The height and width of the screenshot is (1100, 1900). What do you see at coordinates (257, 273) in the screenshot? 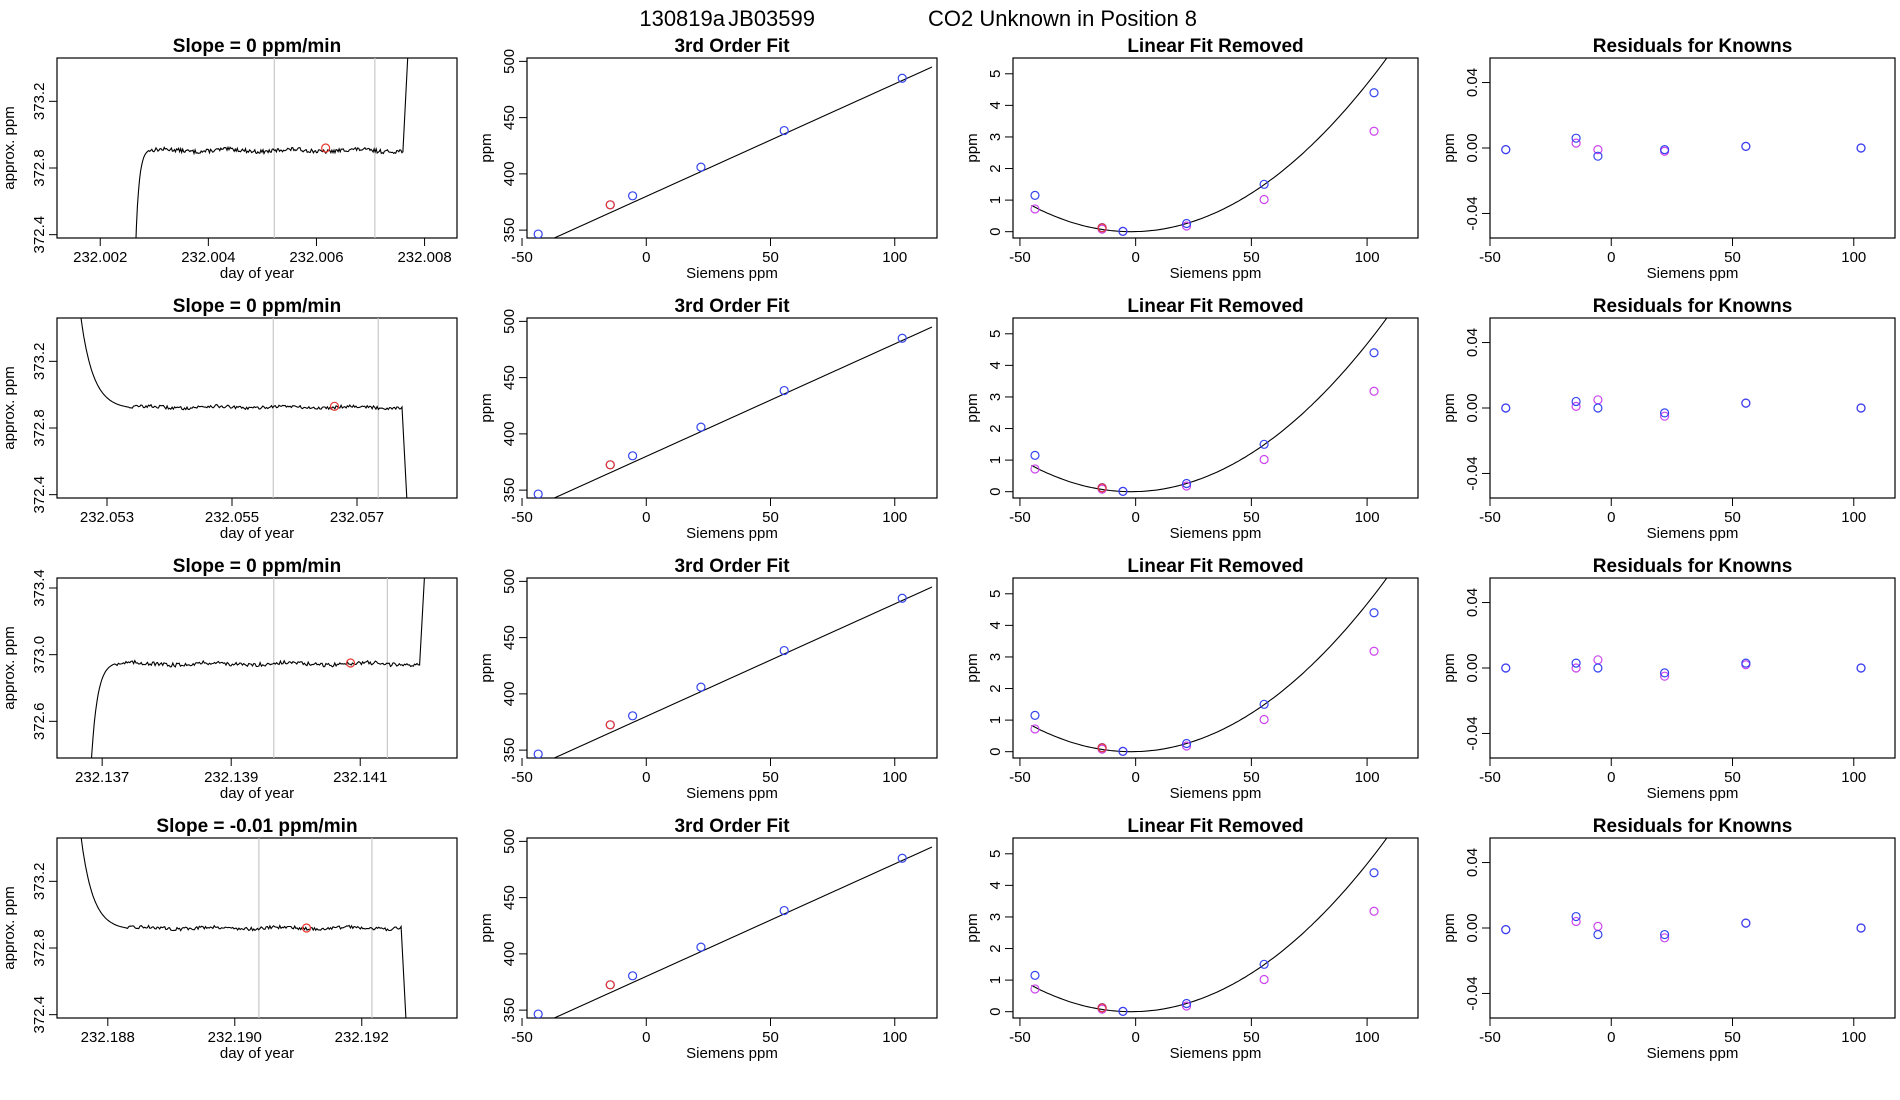
I see `x-axis-label: day of year` at bounding box center [257, 273].